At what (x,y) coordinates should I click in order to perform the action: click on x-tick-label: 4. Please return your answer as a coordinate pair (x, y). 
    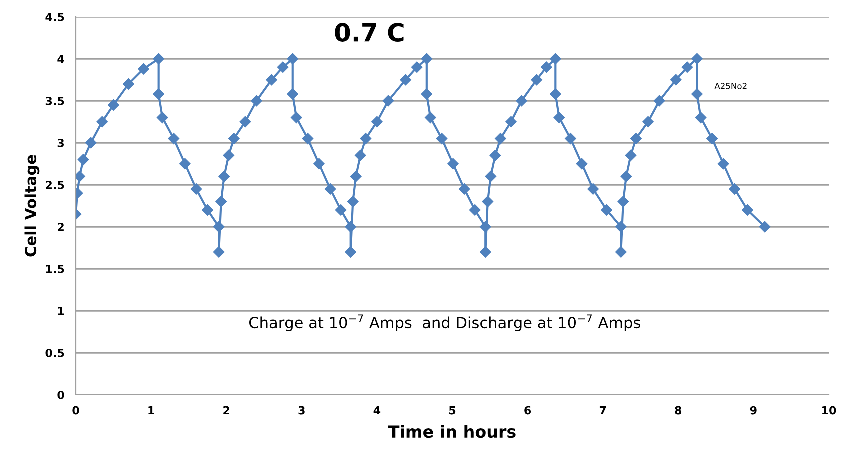
    Looking at the image, I should click on (377, 410).